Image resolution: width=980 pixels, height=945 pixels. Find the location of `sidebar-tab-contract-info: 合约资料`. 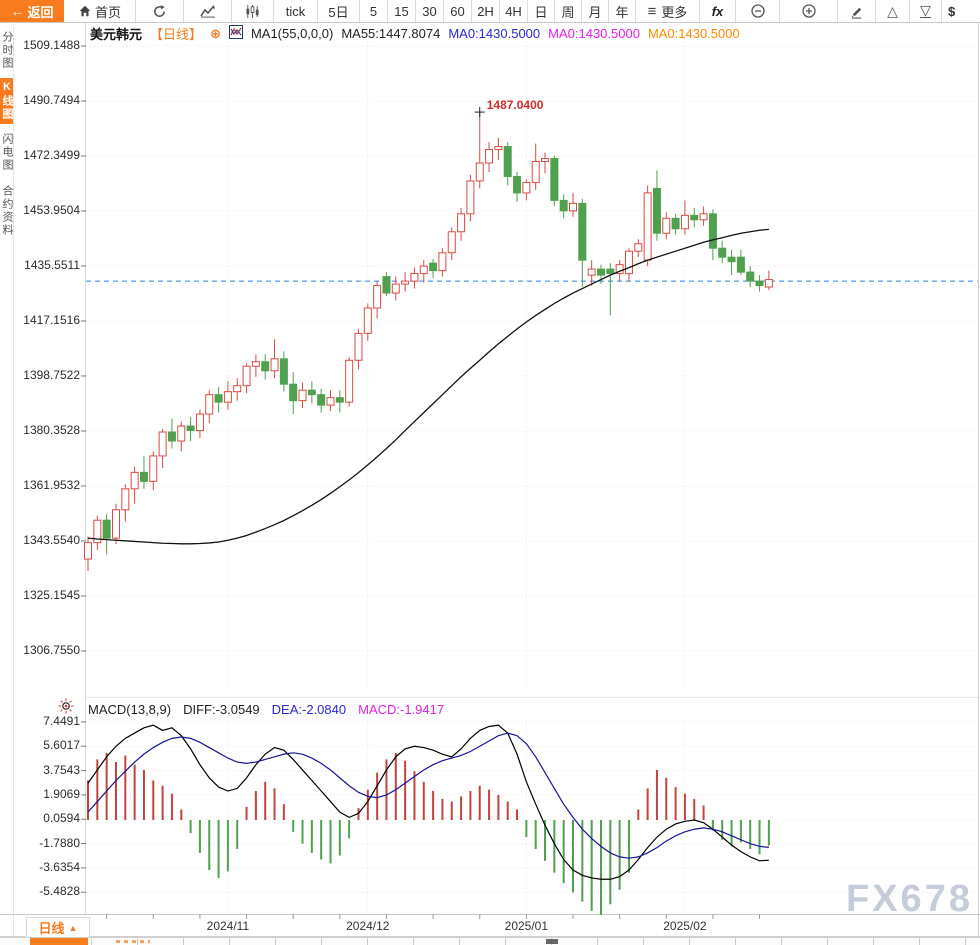

sidebar-tab-contract-info: 合约资料 is located at coordinates (6, 211).